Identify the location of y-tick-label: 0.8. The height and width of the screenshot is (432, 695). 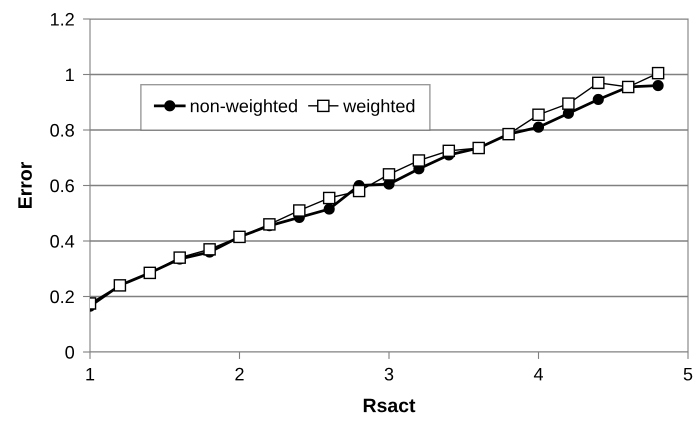
(62, 130).